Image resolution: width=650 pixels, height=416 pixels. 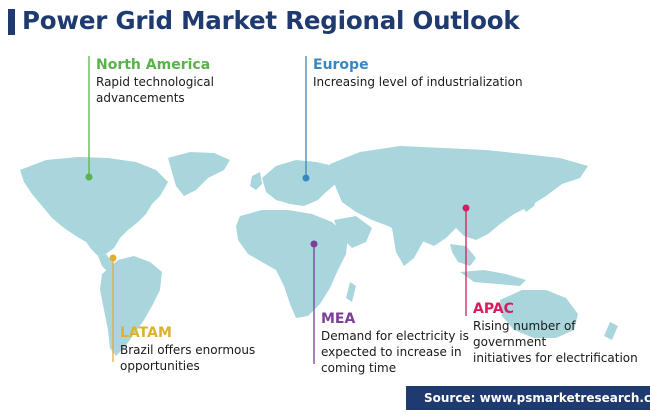 I want to click on new-zealand-shape, so click(x=611, y=331).